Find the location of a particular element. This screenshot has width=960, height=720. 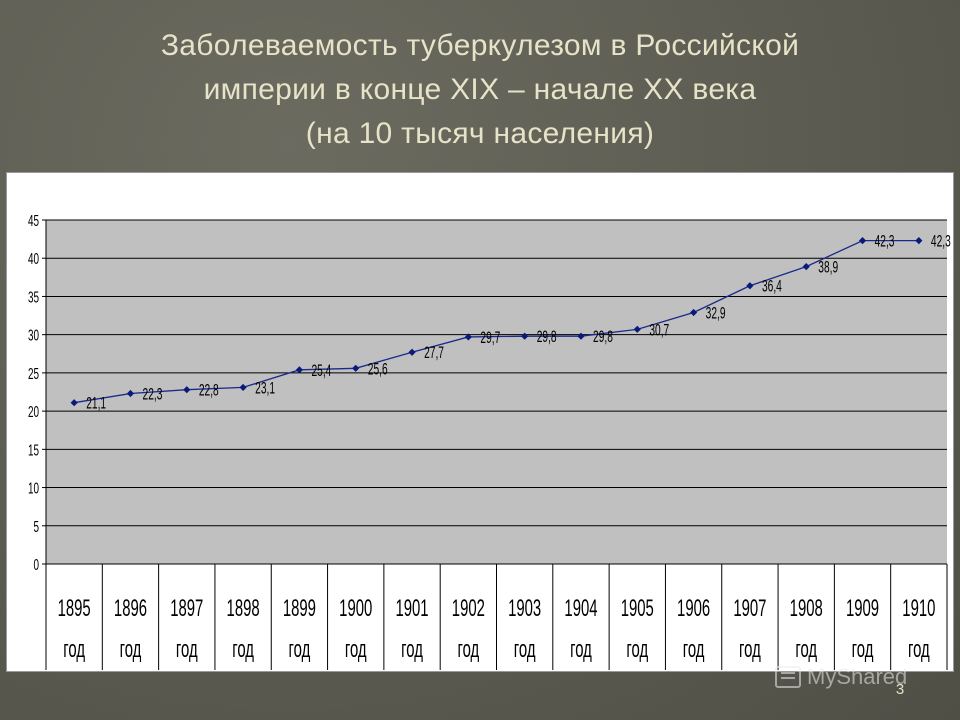

y-tick-label-30: 30 is located at coordinates (33, 335).